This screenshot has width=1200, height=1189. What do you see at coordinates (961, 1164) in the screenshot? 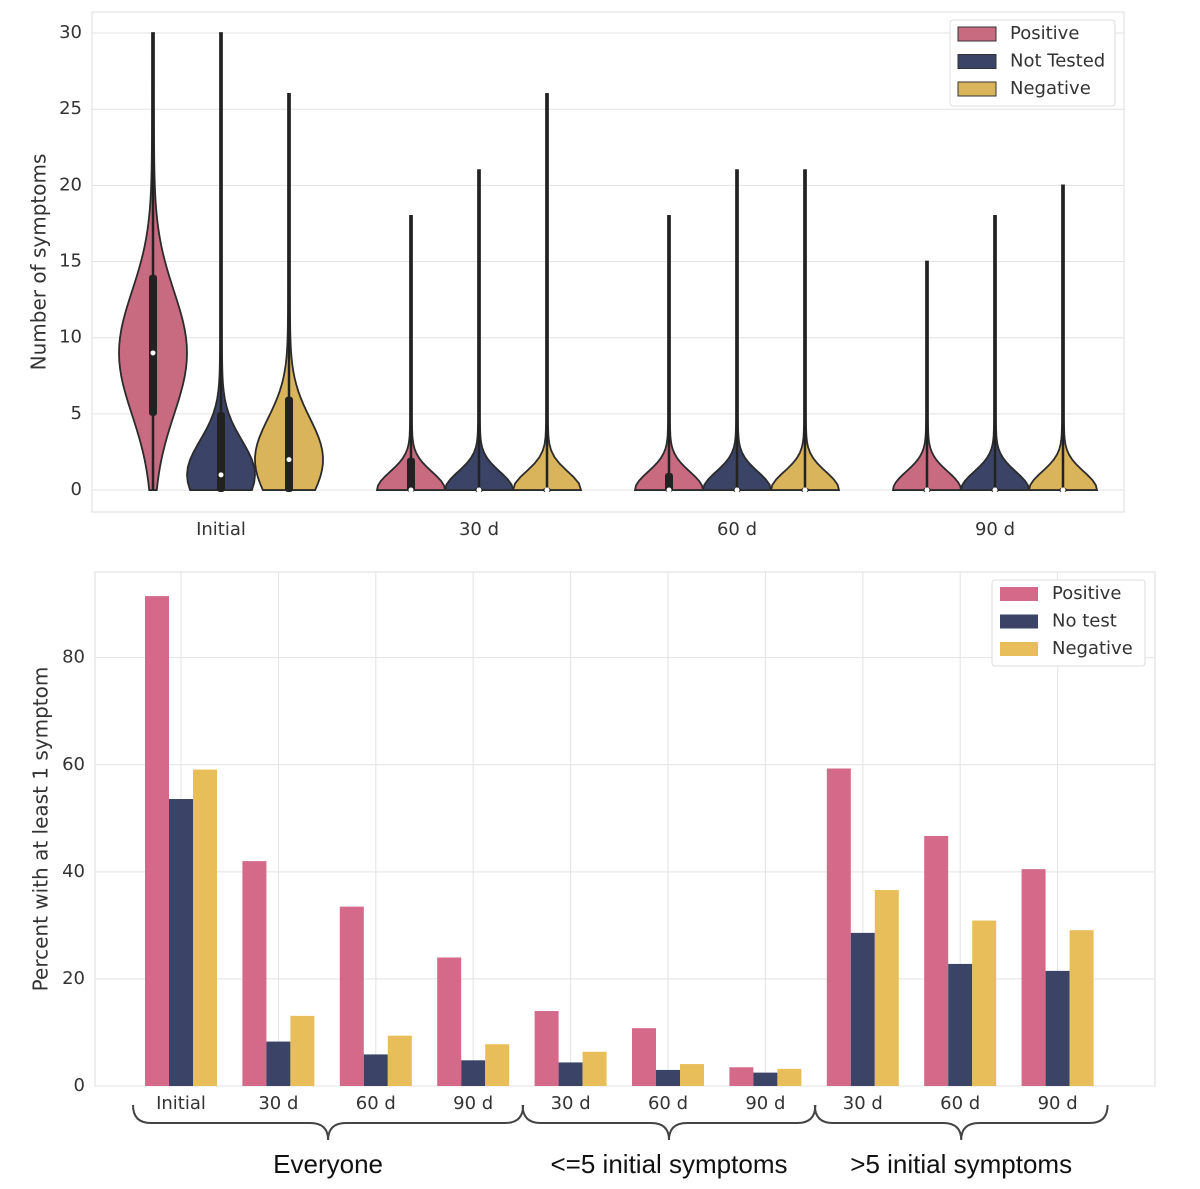
I see `group-label: >5 initial symptoms` at bounding box center [961, 1164].